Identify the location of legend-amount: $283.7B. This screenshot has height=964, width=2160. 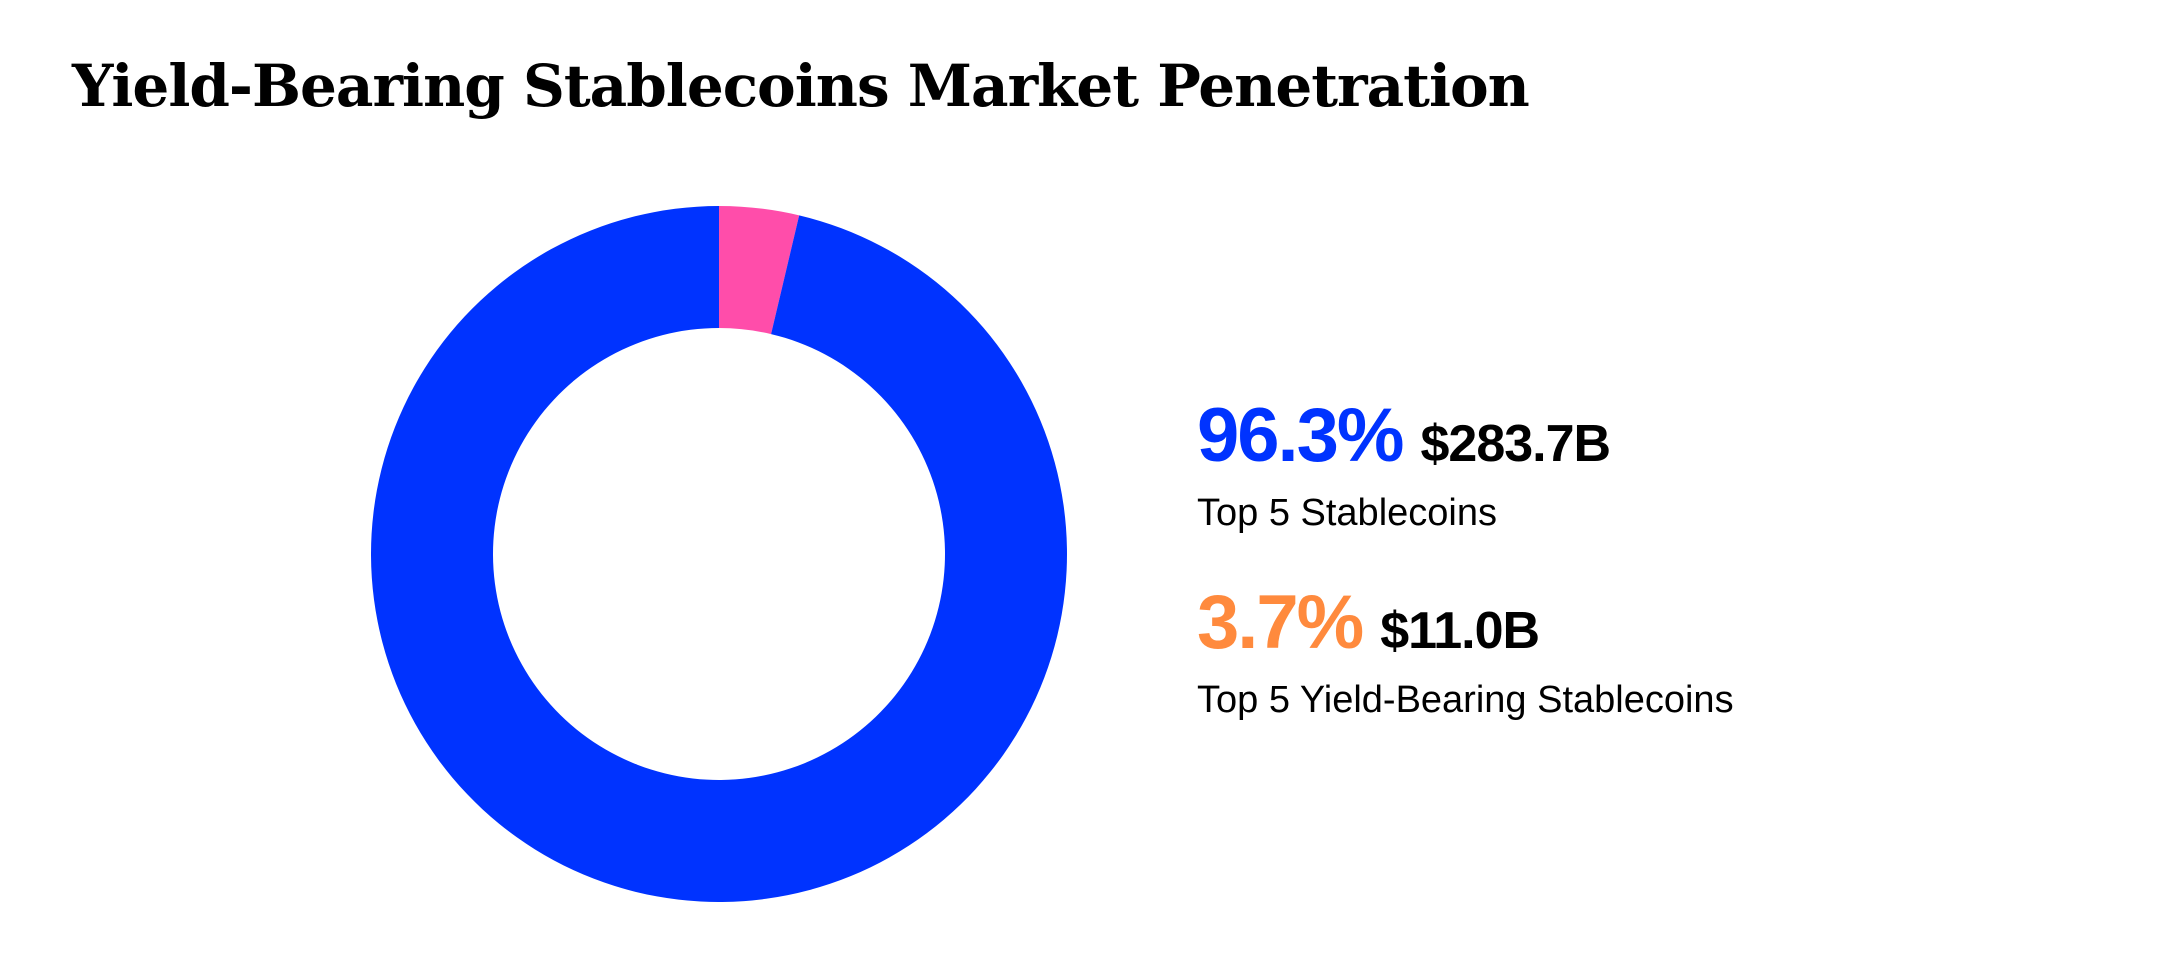
(1516, 444).